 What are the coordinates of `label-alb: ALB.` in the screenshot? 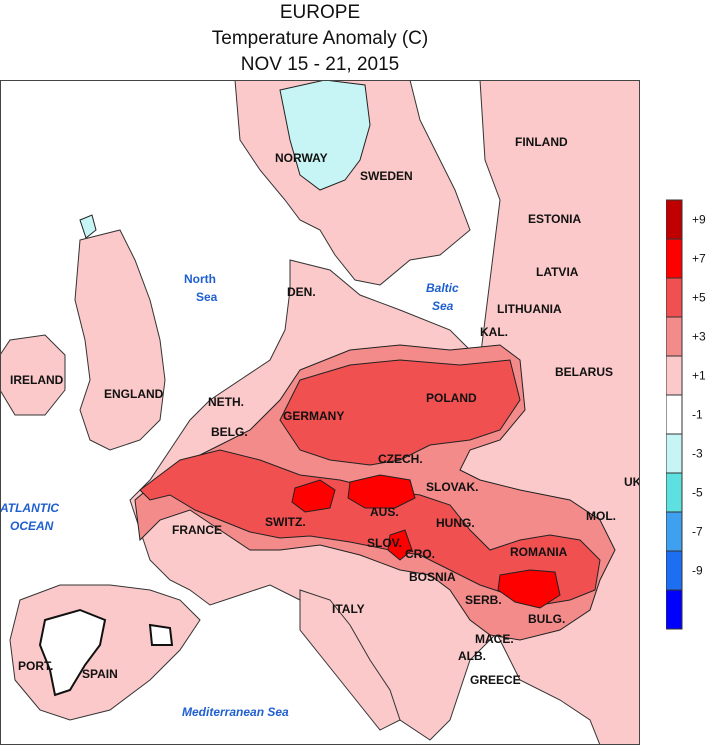 It's located at (472, 656).